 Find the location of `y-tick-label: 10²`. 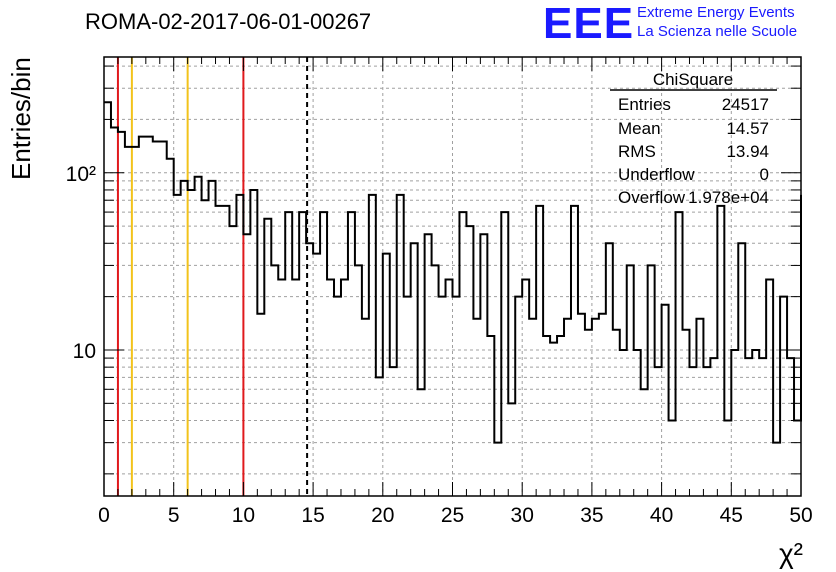

y-tick-label: 10² is located at coordinates (81, 174).